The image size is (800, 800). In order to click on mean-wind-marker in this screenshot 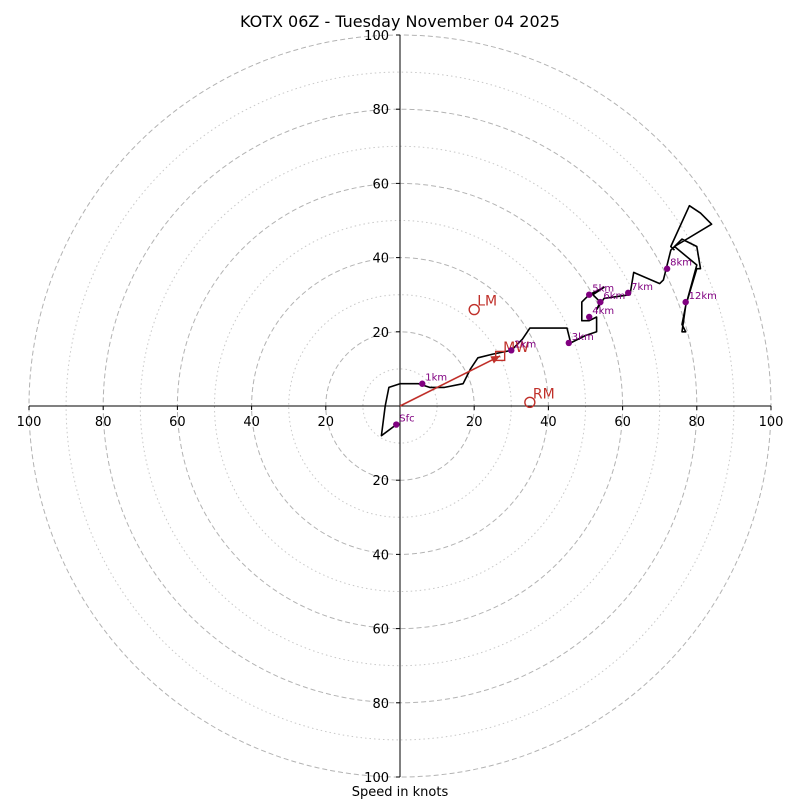, I will do `click(500, 356)`.